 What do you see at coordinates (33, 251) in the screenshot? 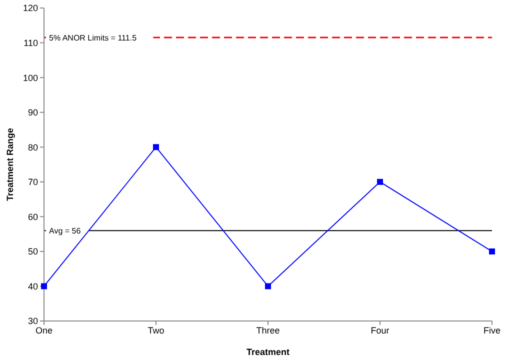
I see `y-tick-label: 50` at bounding box center [33, 251].